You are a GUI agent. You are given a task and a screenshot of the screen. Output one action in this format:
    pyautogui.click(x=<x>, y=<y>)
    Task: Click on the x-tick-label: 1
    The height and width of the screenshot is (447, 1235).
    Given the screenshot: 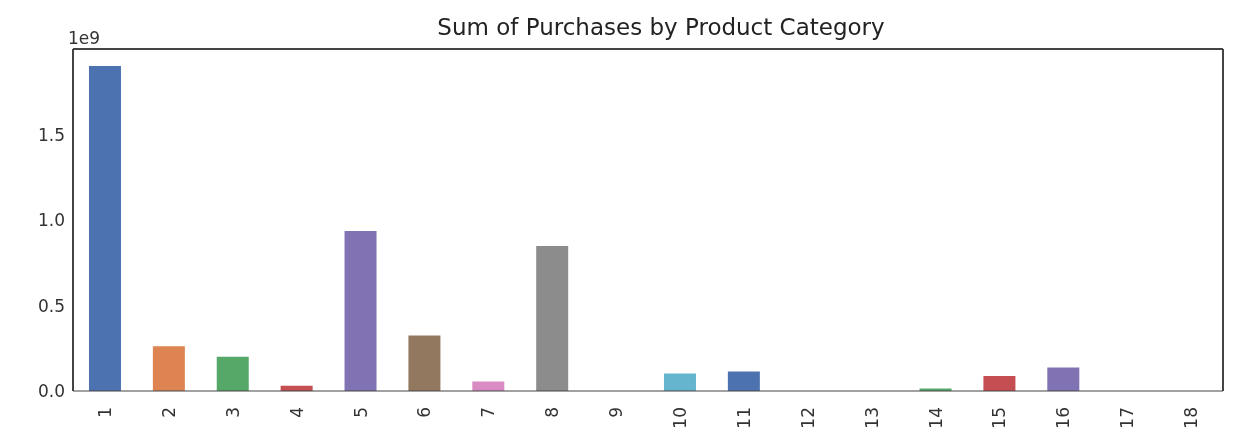 What is the action you would take?
    pyautogui.click(x=104, y=412)
    